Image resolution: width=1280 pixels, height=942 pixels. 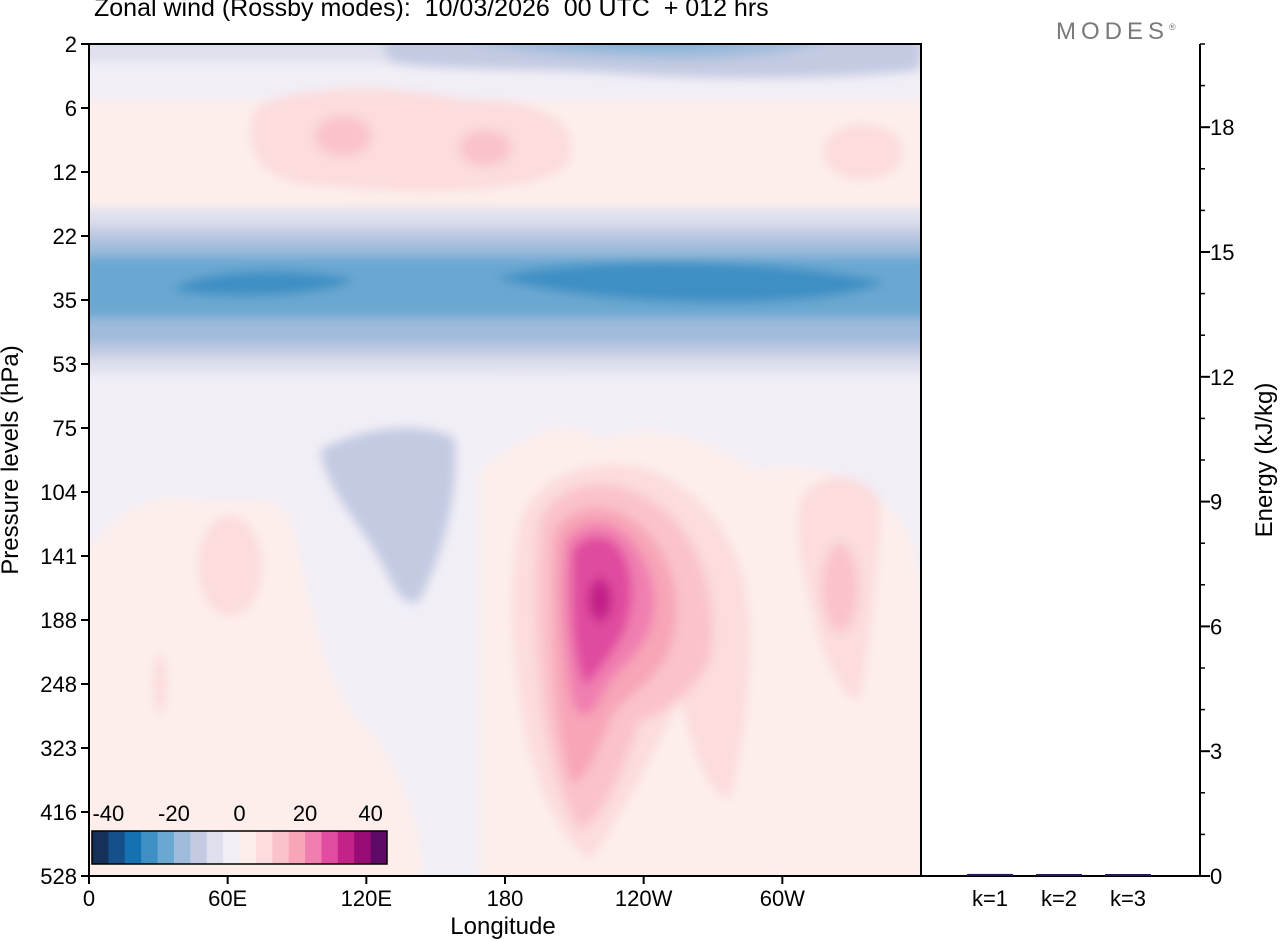 I want to click on x-tick-label: 120E, so click(x=366, y=898).